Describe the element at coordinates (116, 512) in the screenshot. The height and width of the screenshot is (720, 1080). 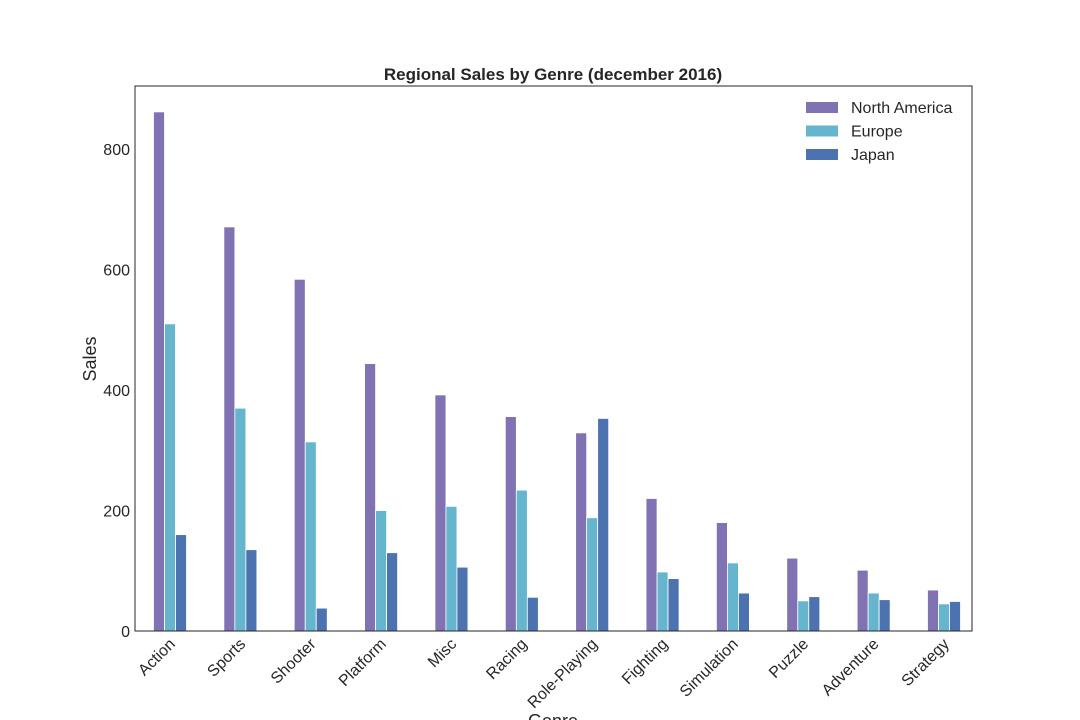
I see `y-tick-label: 200` at that location.